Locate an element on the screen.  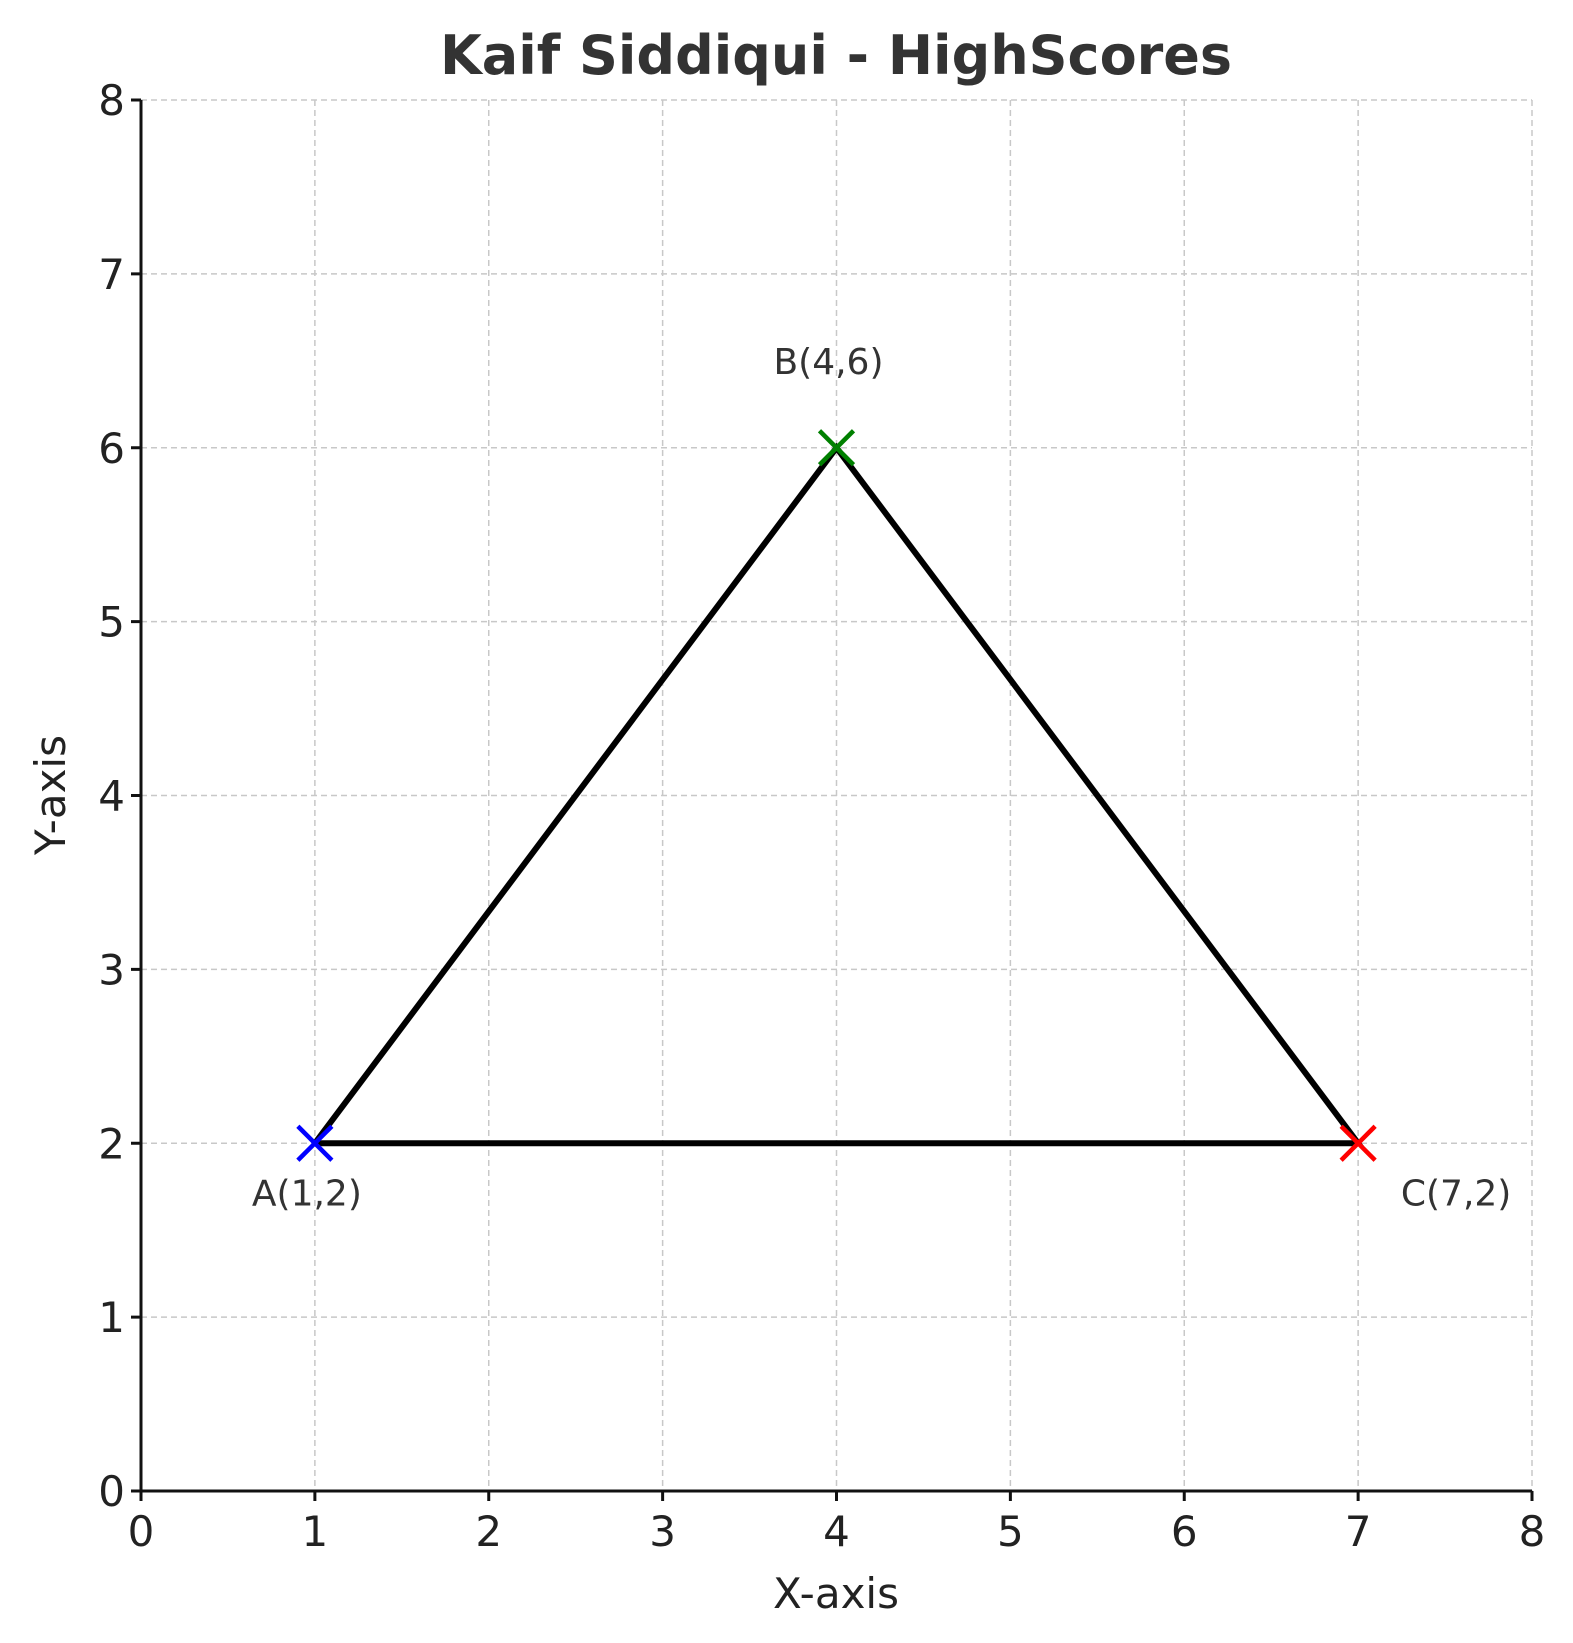
y-tick-label: 3 is located at coordinates (111, 969).